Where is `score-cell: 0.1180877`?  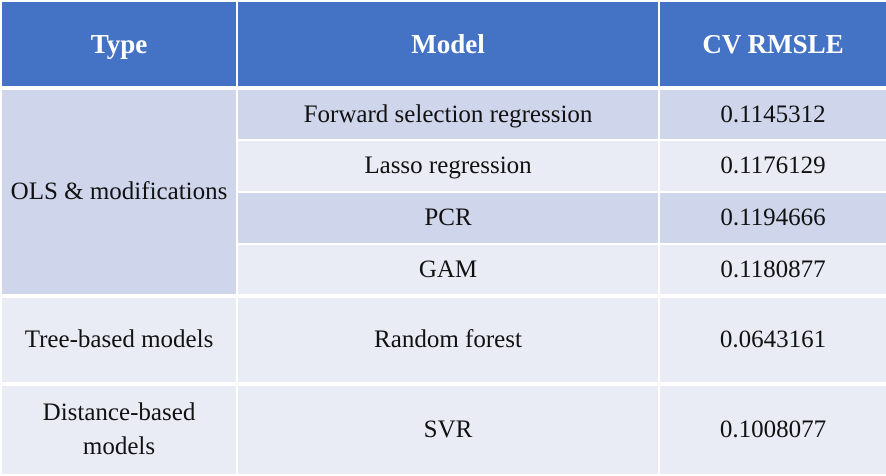
score-cell: 0.1180877 is located at coordinates (772, 270).